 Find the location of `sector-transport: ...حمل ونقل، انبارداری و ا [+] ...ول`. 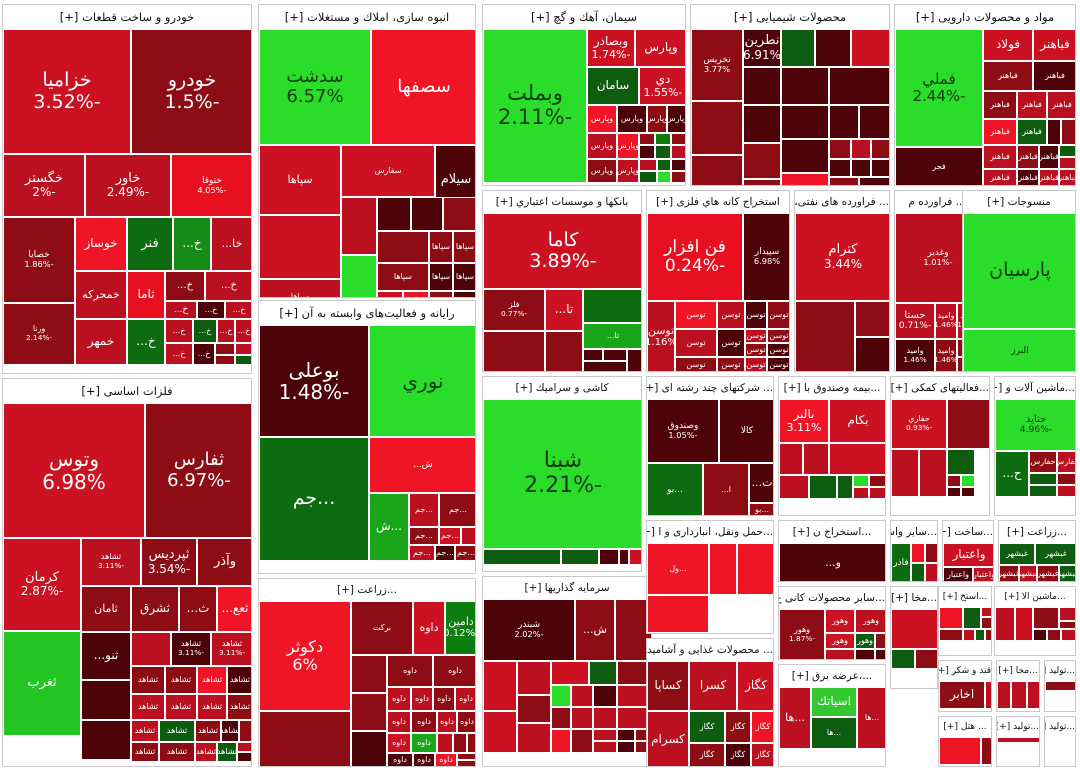

sector-transport: ...حمل ونقل، انبارداری و ا [+] ...ول is located at coordinates (710, 577).